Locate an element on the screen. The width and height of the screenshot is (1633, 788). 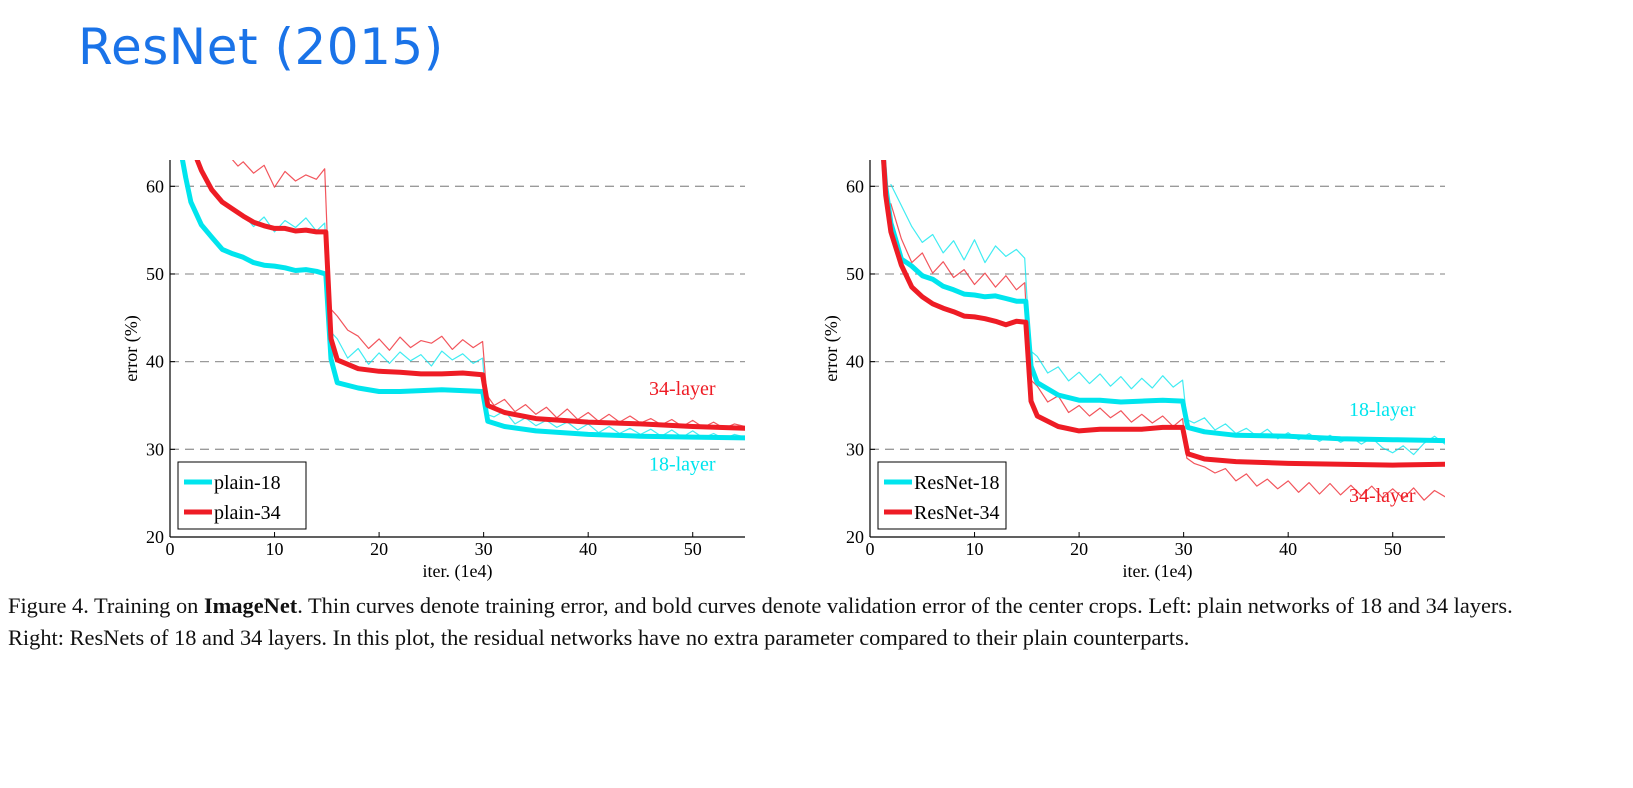
annotation-label-1: 34-layer is located at coordinates (1382, 496).